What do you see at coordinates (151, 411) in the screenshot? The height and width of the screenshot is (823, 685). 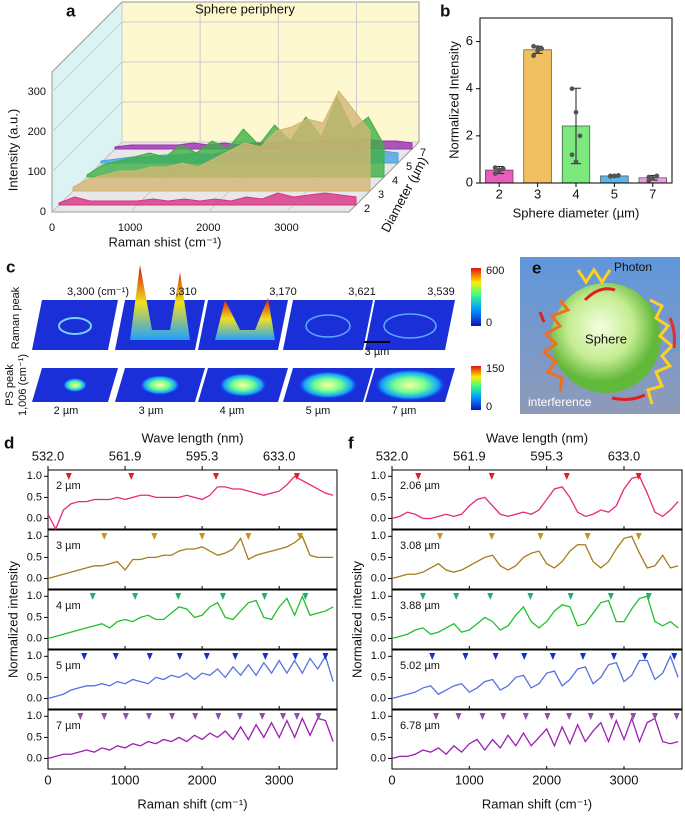 I see `size-label: 3 µm` at bounding box center [151, 411].